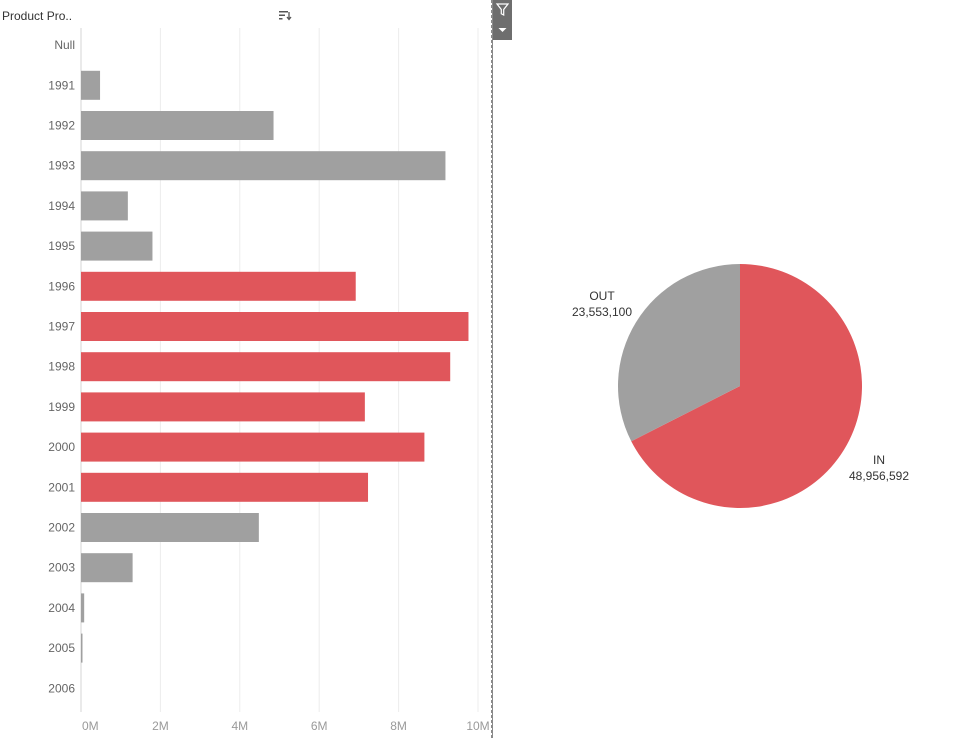 This screenshot has height=738, width=955. I want to click on bar-1997, so click(275, 326).